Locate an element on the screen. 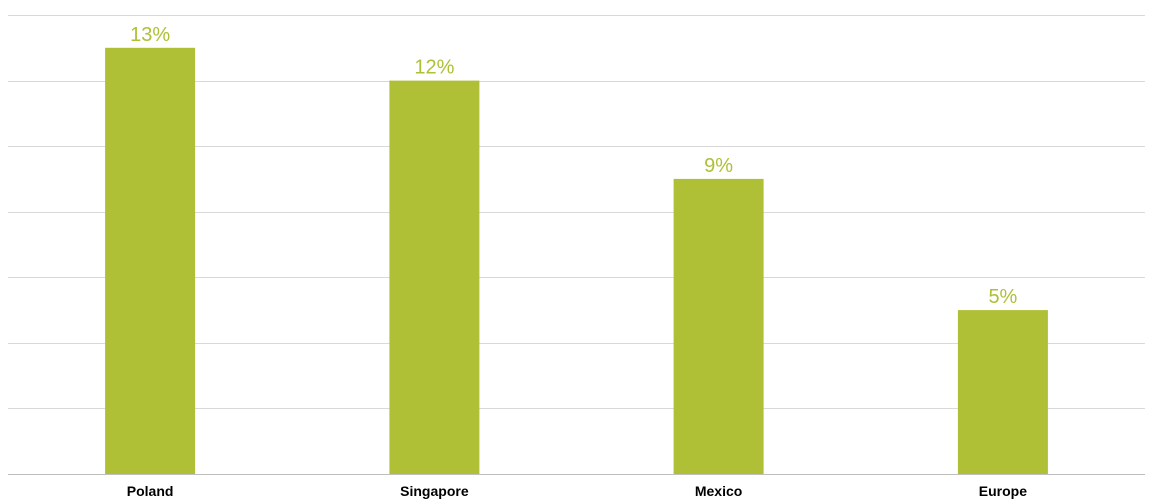  tick-label-europe: Europe is located at coordinates (1003, 491).